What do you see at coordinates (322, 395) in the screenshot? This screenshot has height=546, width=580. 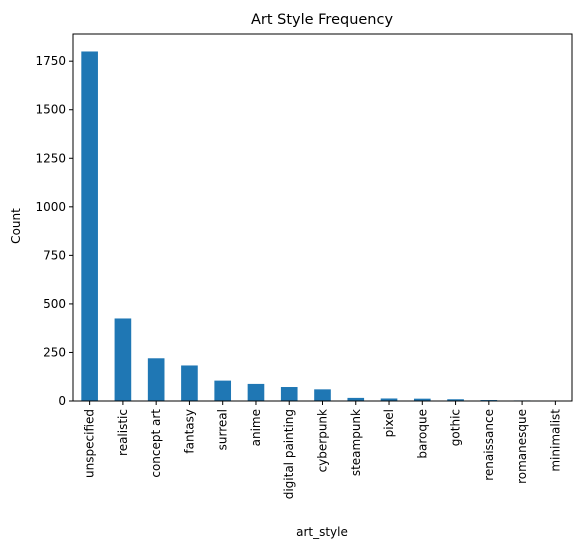 I see `bar-cyberpunk` at bounding box center [322, 395].